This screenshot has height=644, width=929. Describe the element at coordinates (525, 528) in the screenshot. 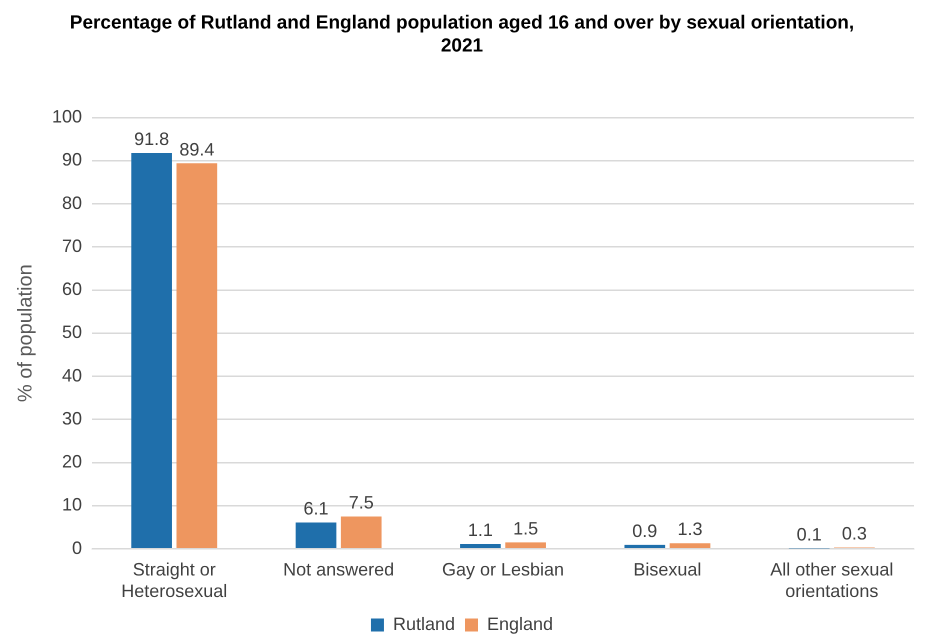

I see `data-label: 1.5` at that location.